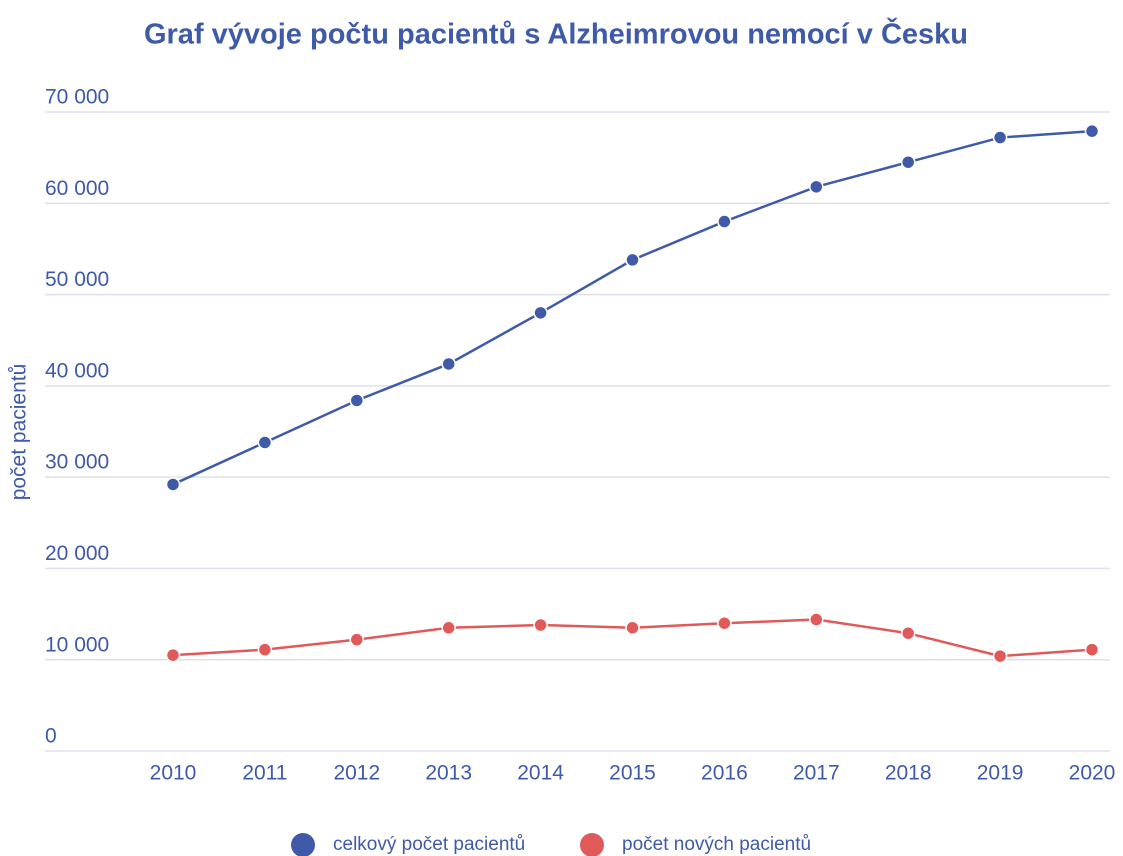  Describe the element at coordinates (1000, 773) in the screenshot. I see `x-tick-label: 2019` at that location.